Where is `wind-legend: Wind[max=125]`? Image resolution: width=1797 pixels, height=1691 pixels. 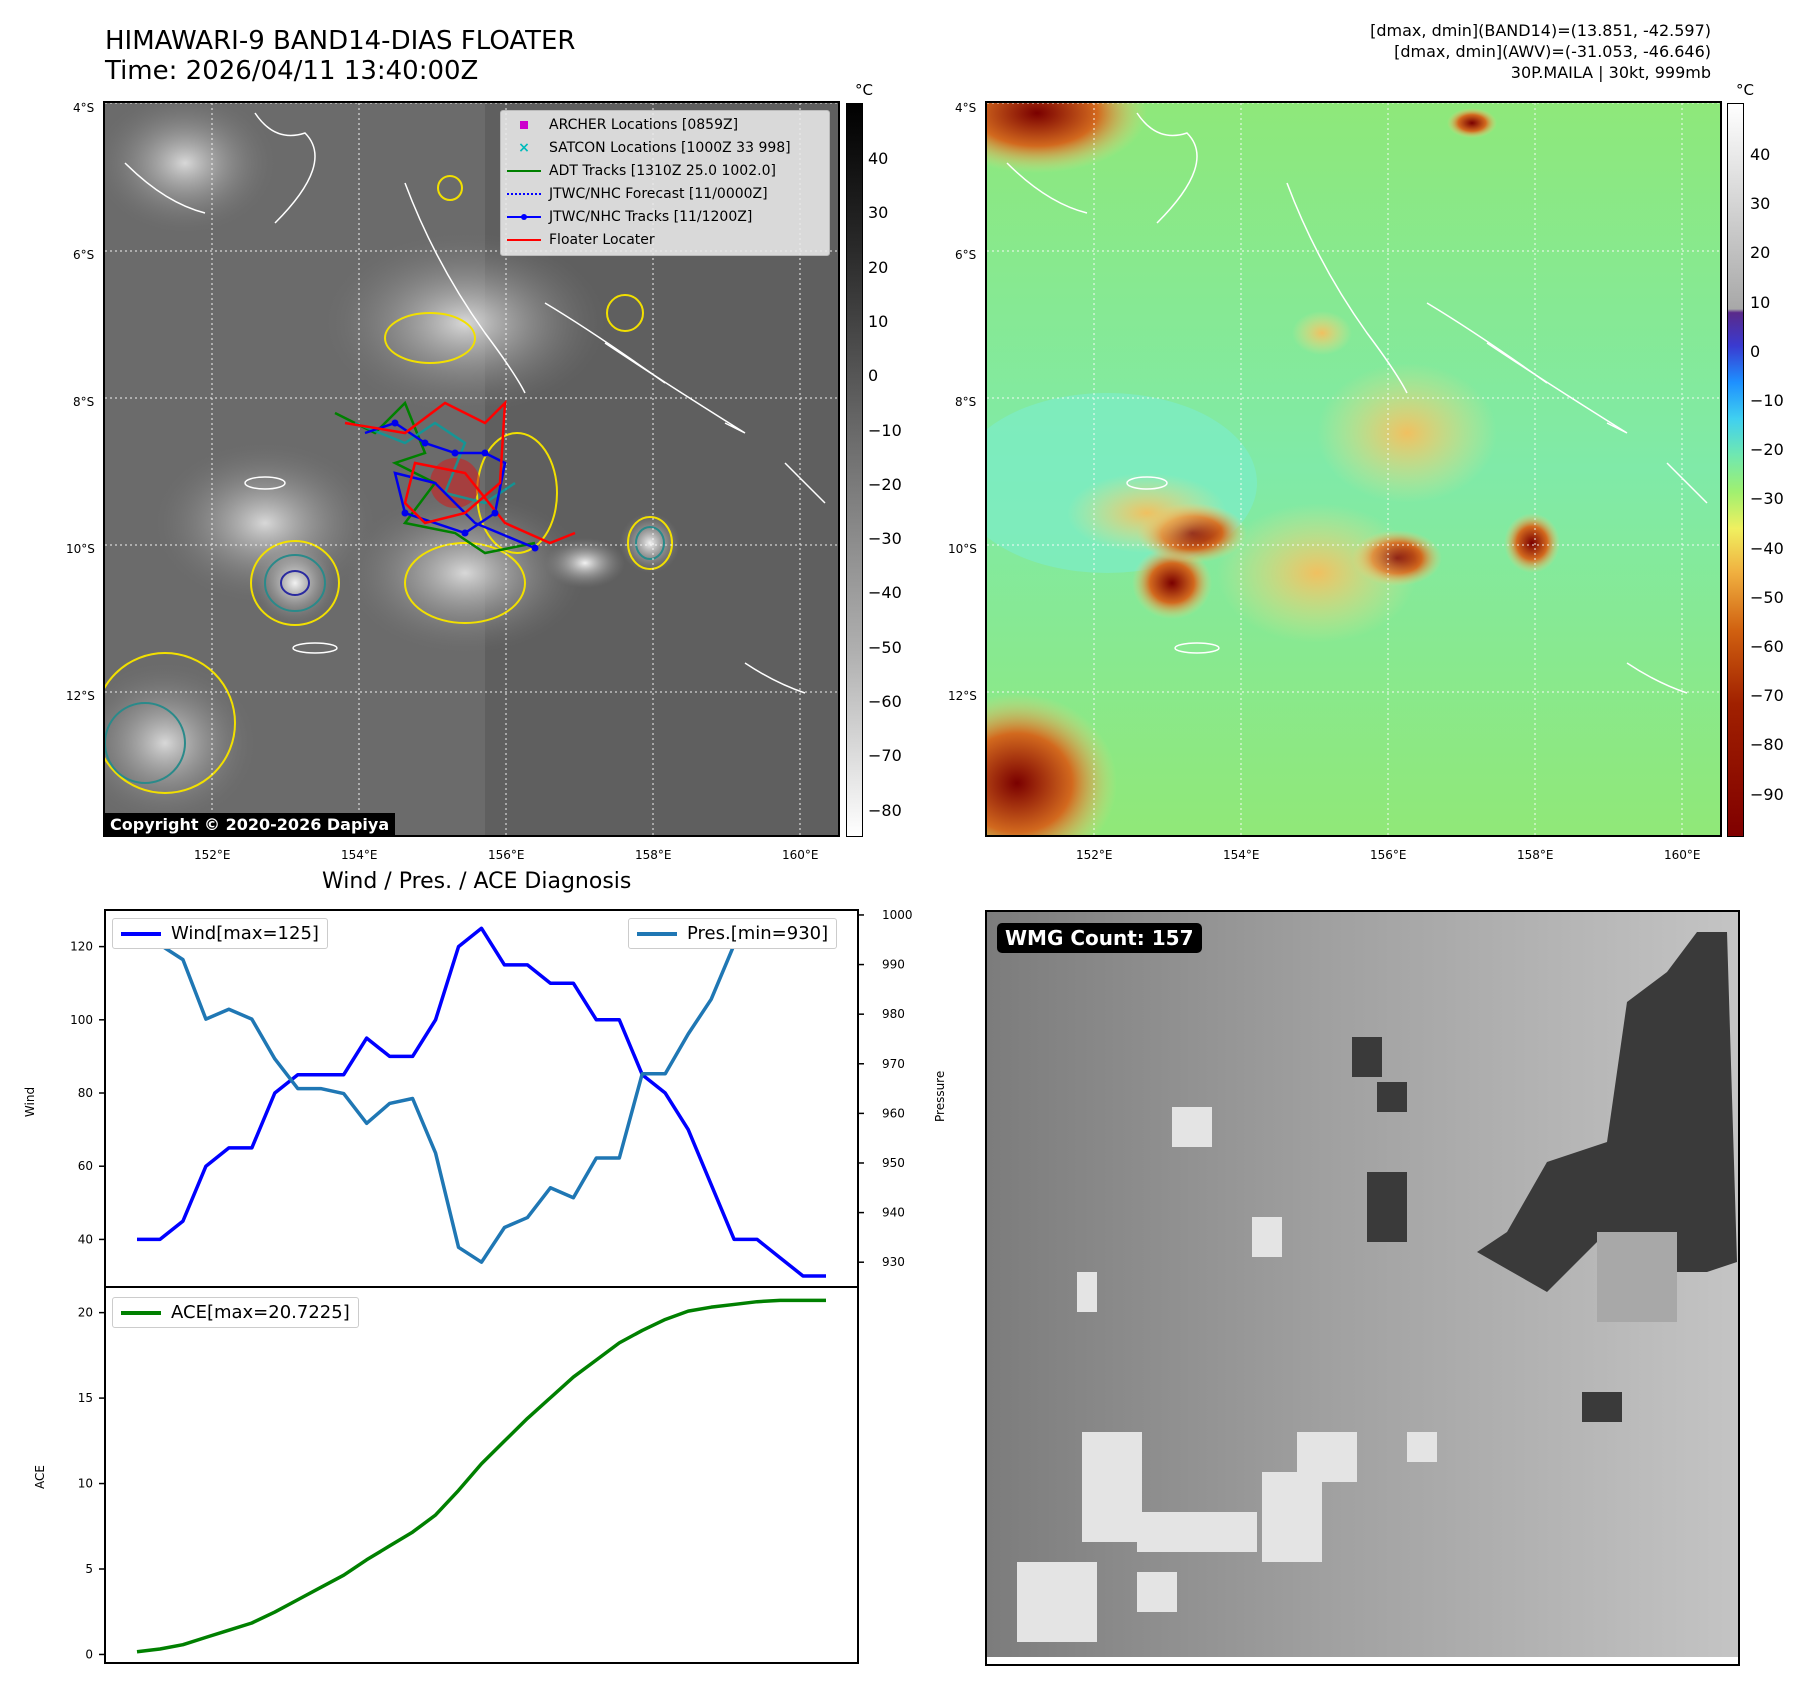
wind-legend: Wind[max=125] is located at coordinates (220, 933).